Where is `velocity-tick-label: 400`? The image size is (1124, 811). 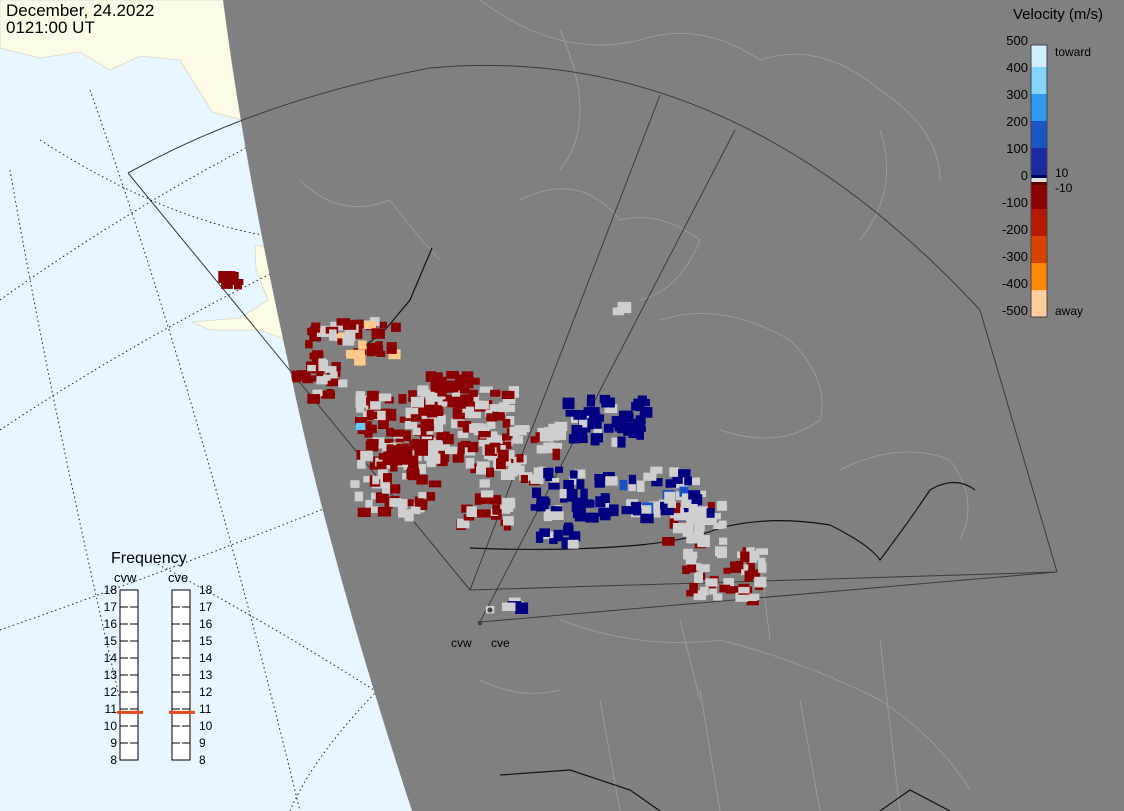 velocity-tick-label: 400 is located at coordinates (1017, 67).